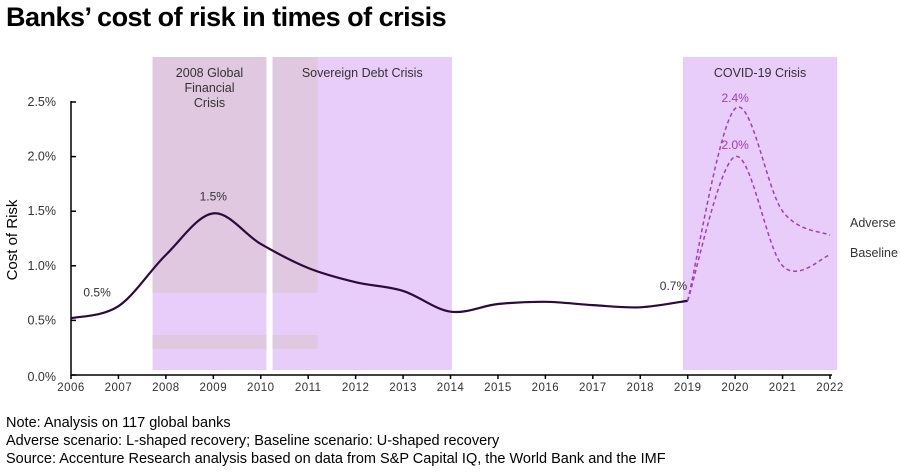 The image size is (900, 474). Describe the element at coordinates (42, 320) in the screenshot. I see `y-tick-label: 0.5%` at that location.